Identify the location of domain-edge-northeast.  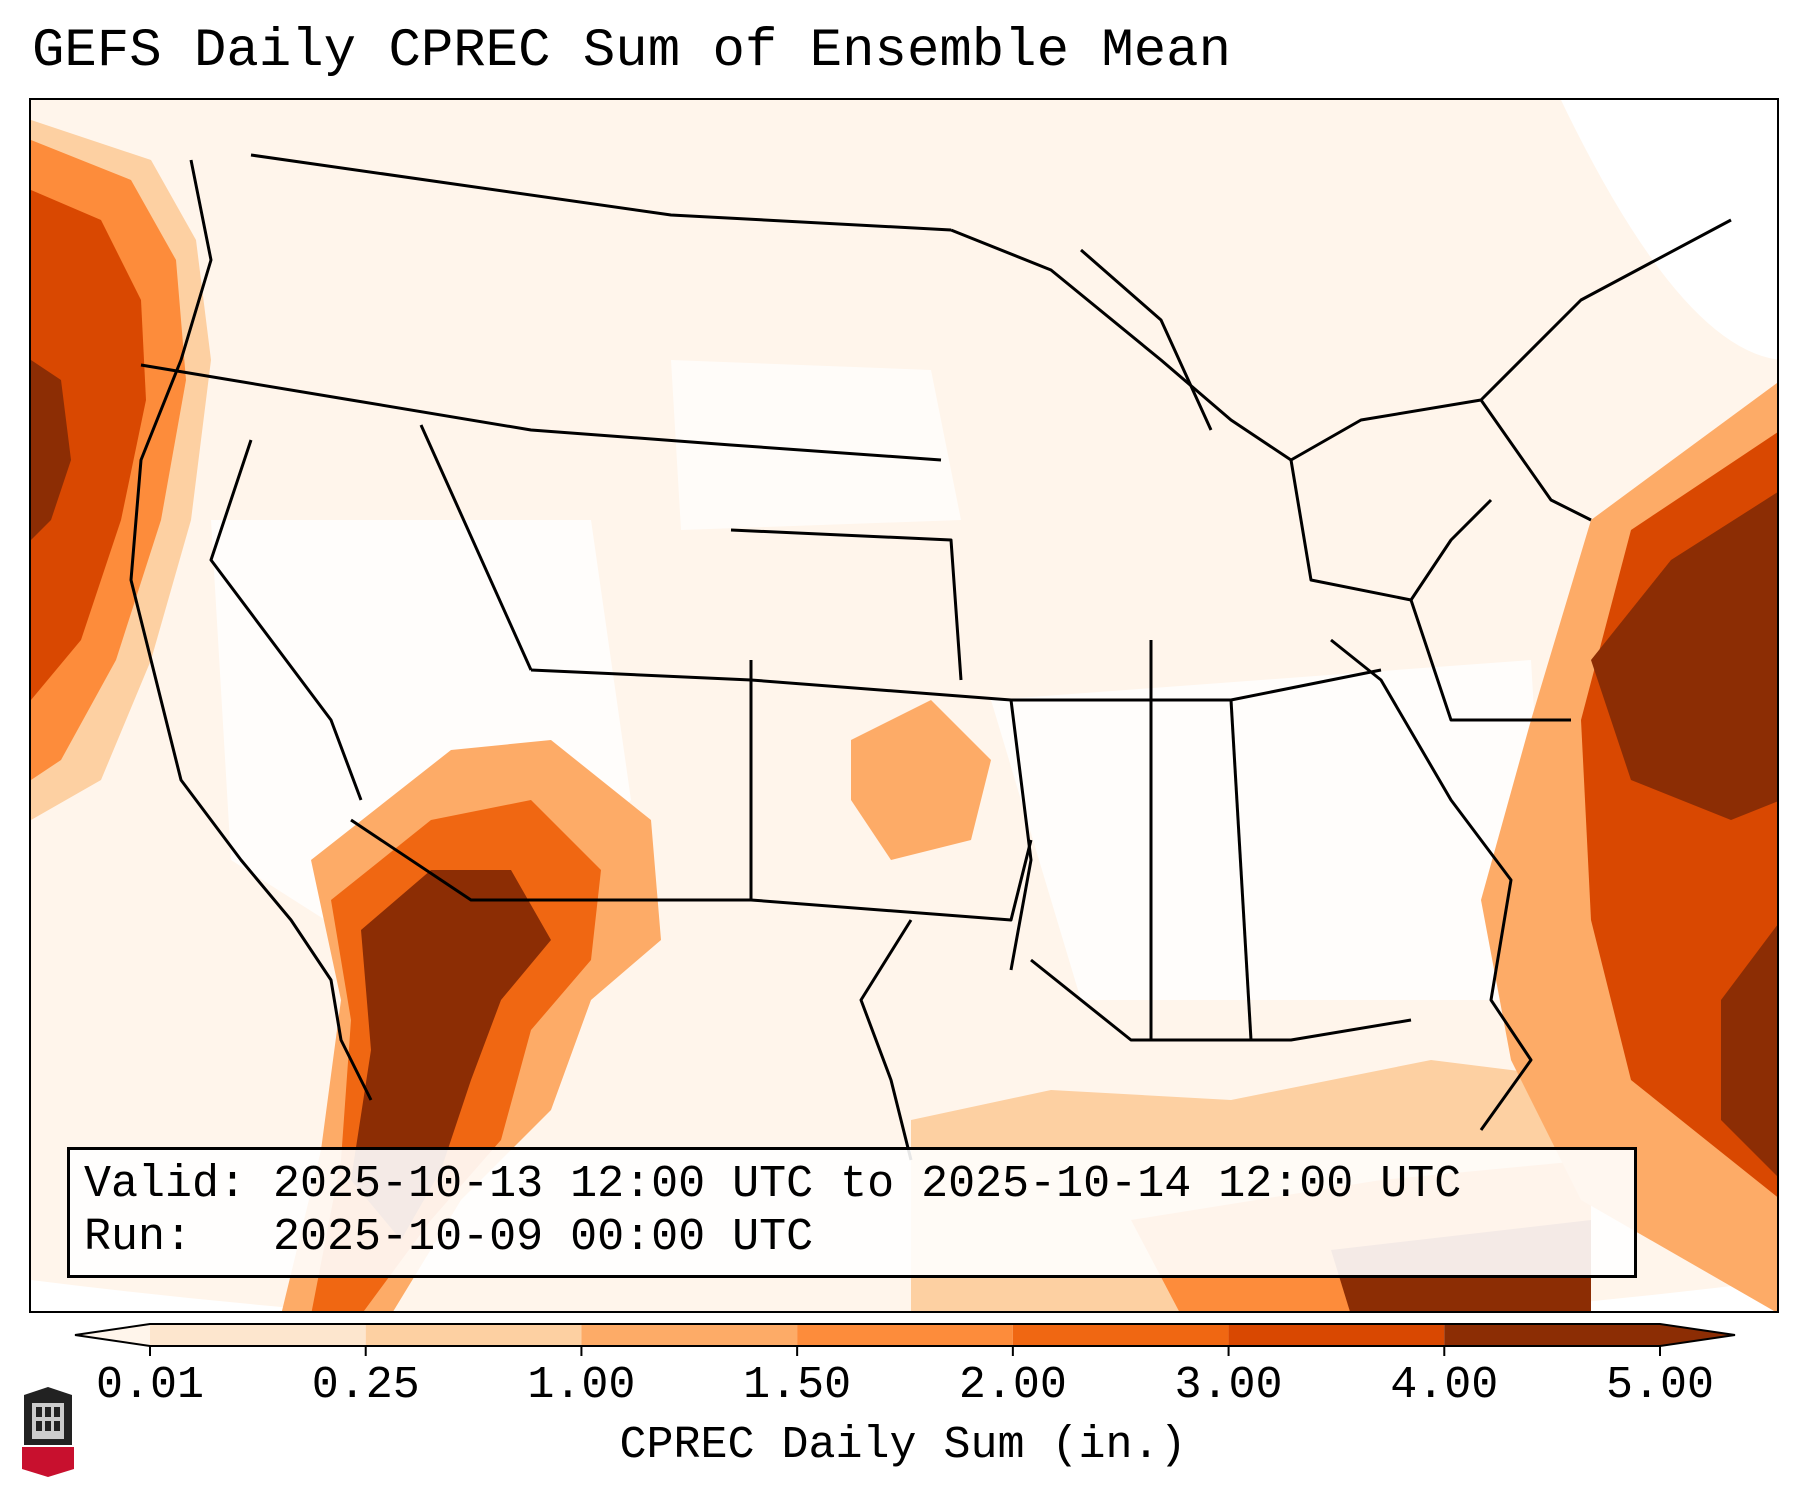
(1669, 230).